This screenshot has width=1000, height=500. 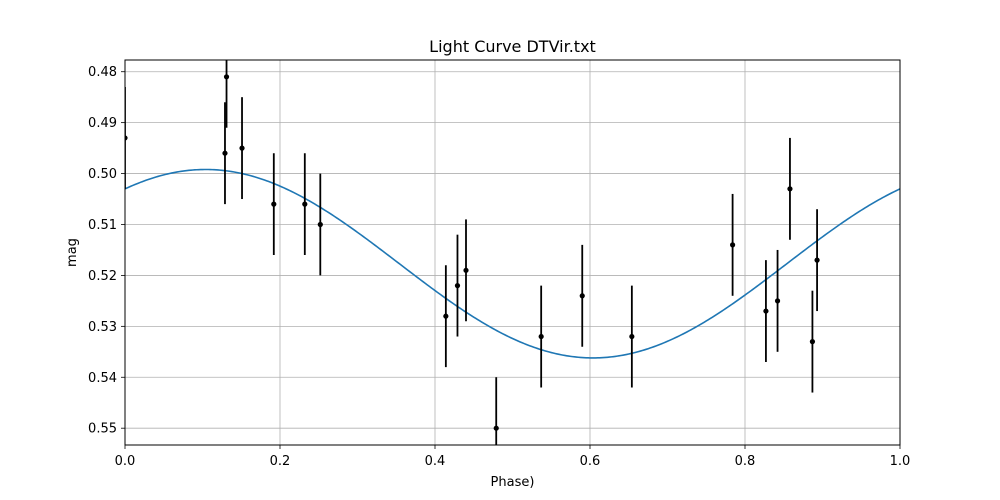 What do you see at coordinates (512, 46) in the screenshot?
I see `chart-title: Light Curve DTVir.txt` at bounding box center [512, 46].